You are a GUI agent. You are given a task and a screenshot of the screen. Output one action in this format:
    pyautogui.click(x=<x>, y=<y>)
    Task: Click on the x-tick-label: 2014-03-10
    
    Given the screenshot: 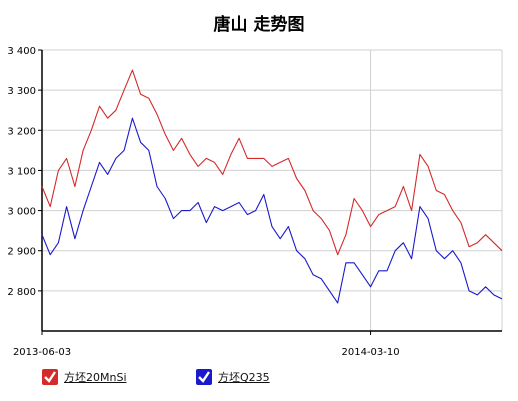 What is the action you would take?
    pyautogui.click(x=371, y=352)
    